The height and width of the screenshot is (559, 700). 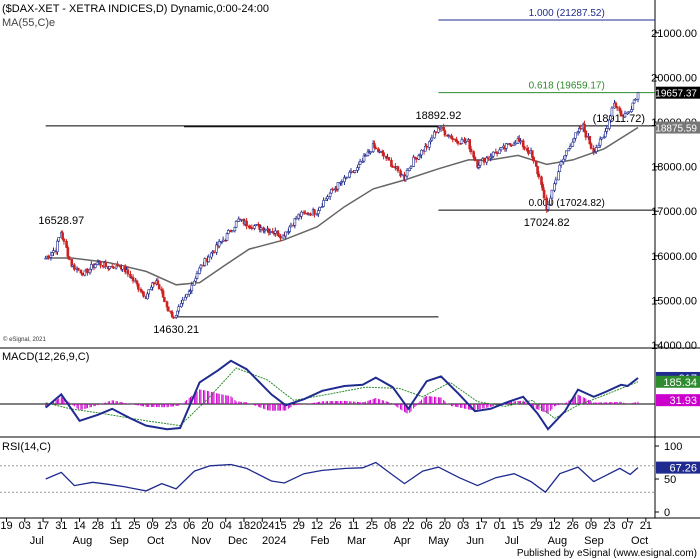 I want to click on x-tick-label: 01, so click(x=500, y=526).